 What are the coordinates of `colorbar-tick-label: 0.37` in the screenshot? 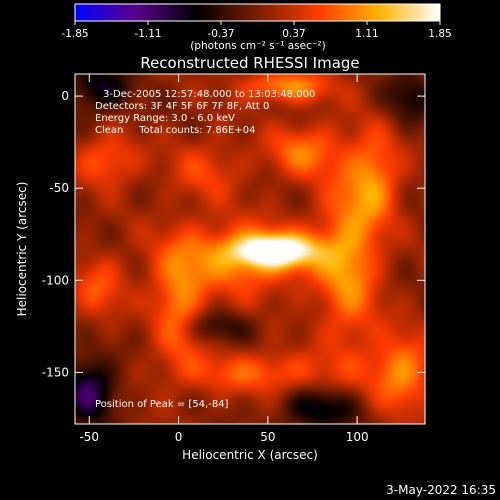 It's located at (293, 34).